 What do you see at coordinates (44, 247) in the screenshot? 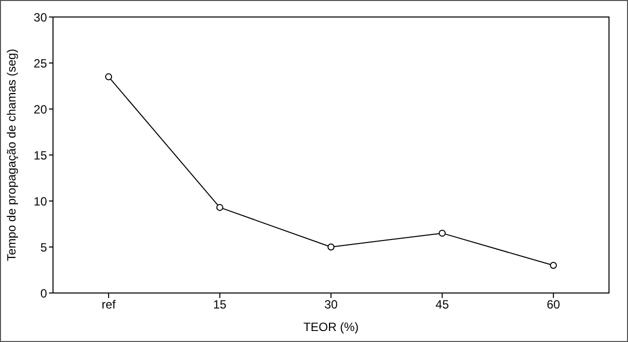
I see `y-tick-label: 5` at bounding box center [44, 247].